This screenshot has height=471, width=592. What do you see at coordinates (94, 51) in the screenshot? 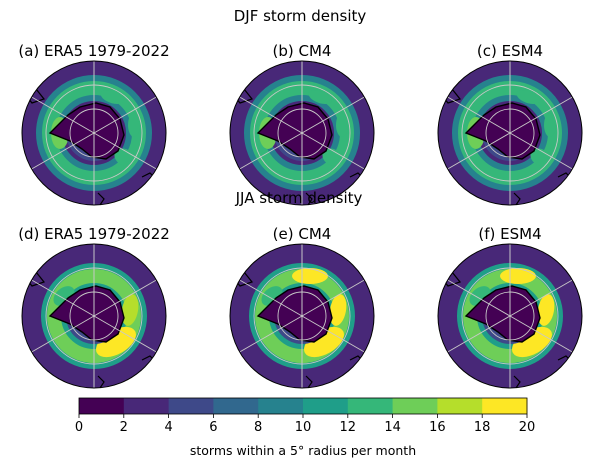
I see `panel-title-a: (a) ERA5 1979-2022` at bounding box center [94, 51].